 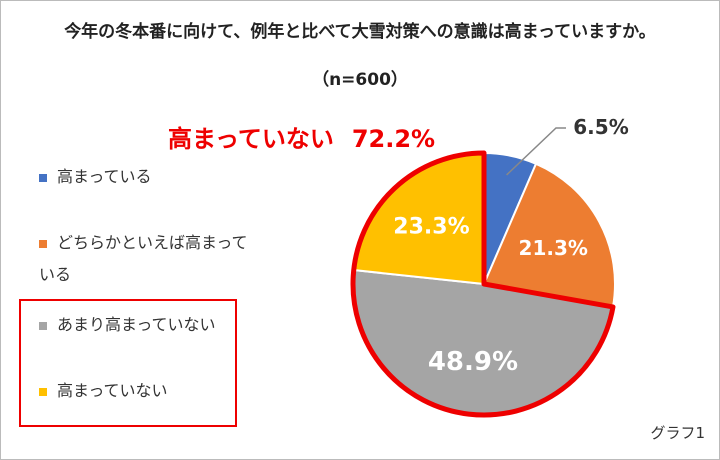 I want to click on figure-note: グラフ1, so click(x=677, y=433).